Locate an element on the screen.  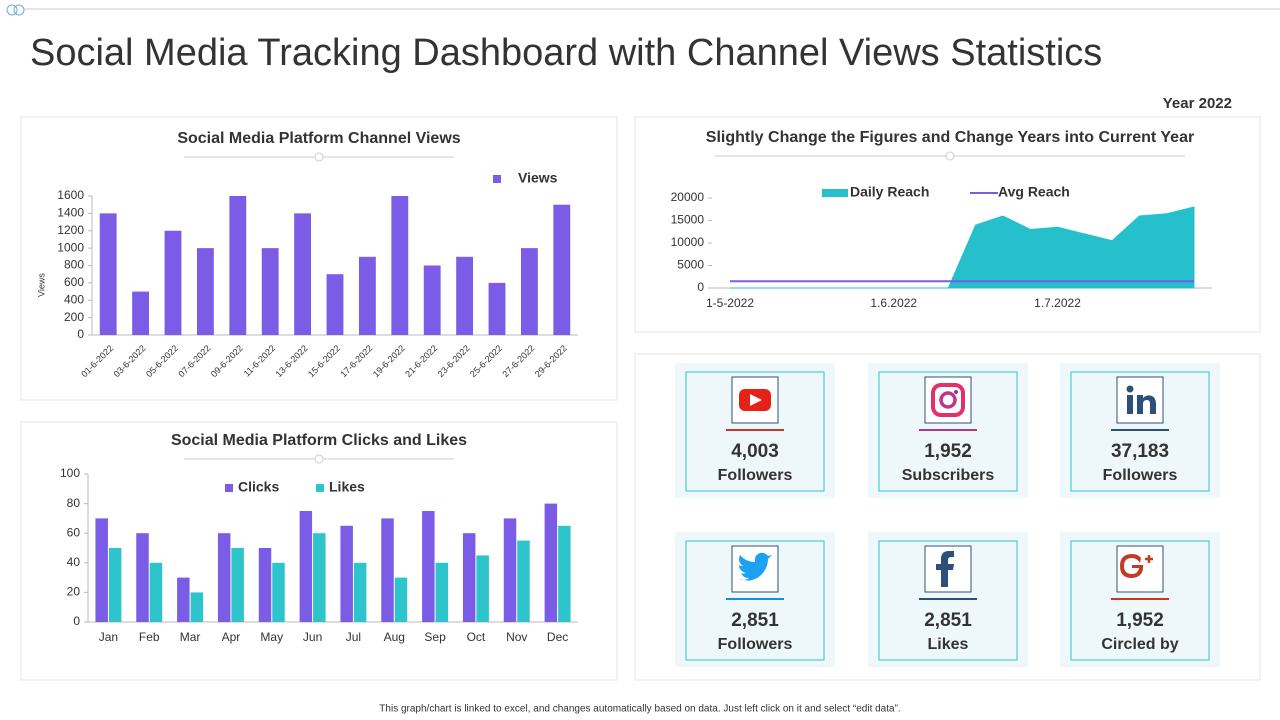
stat-card: 1,952 Subscribers is located at coordinates (948, 430).